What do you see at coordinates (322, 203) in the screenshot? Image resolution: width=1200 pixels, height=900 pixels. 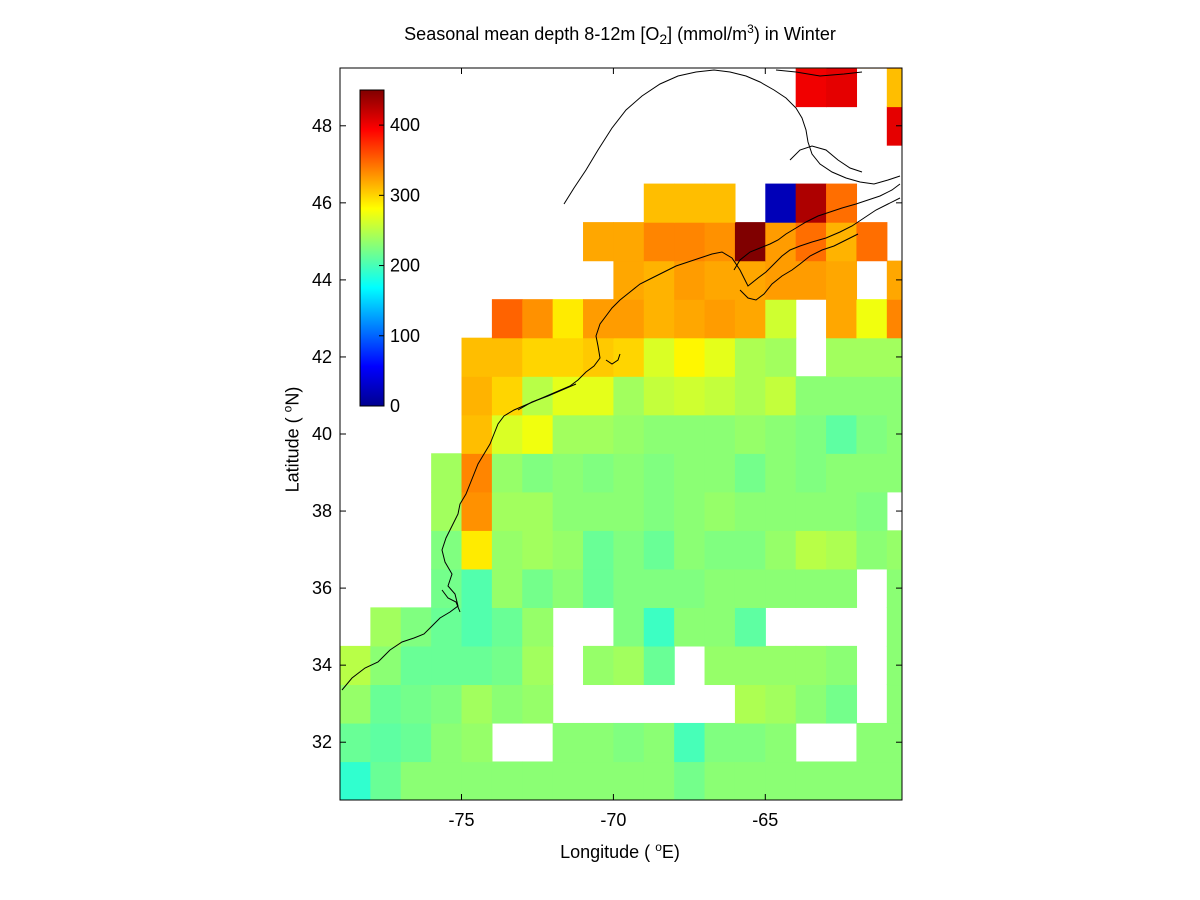 I see `y-tick-label: 46` at bounding box center [322, 203].